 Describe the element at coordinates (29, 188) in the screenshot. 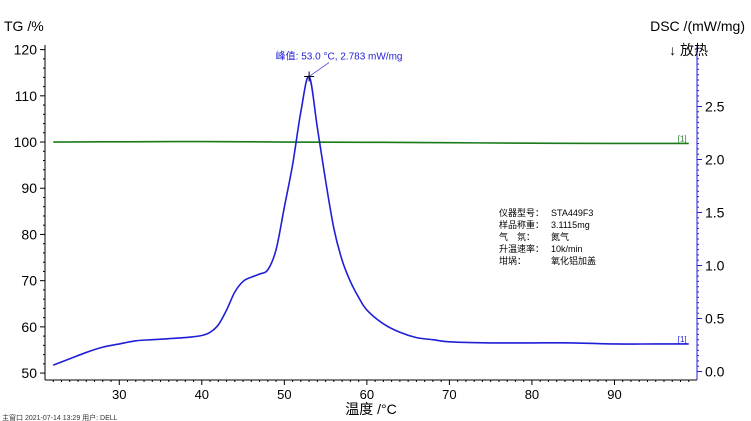

I see `y-left-tick-label-4: 90` at that location.